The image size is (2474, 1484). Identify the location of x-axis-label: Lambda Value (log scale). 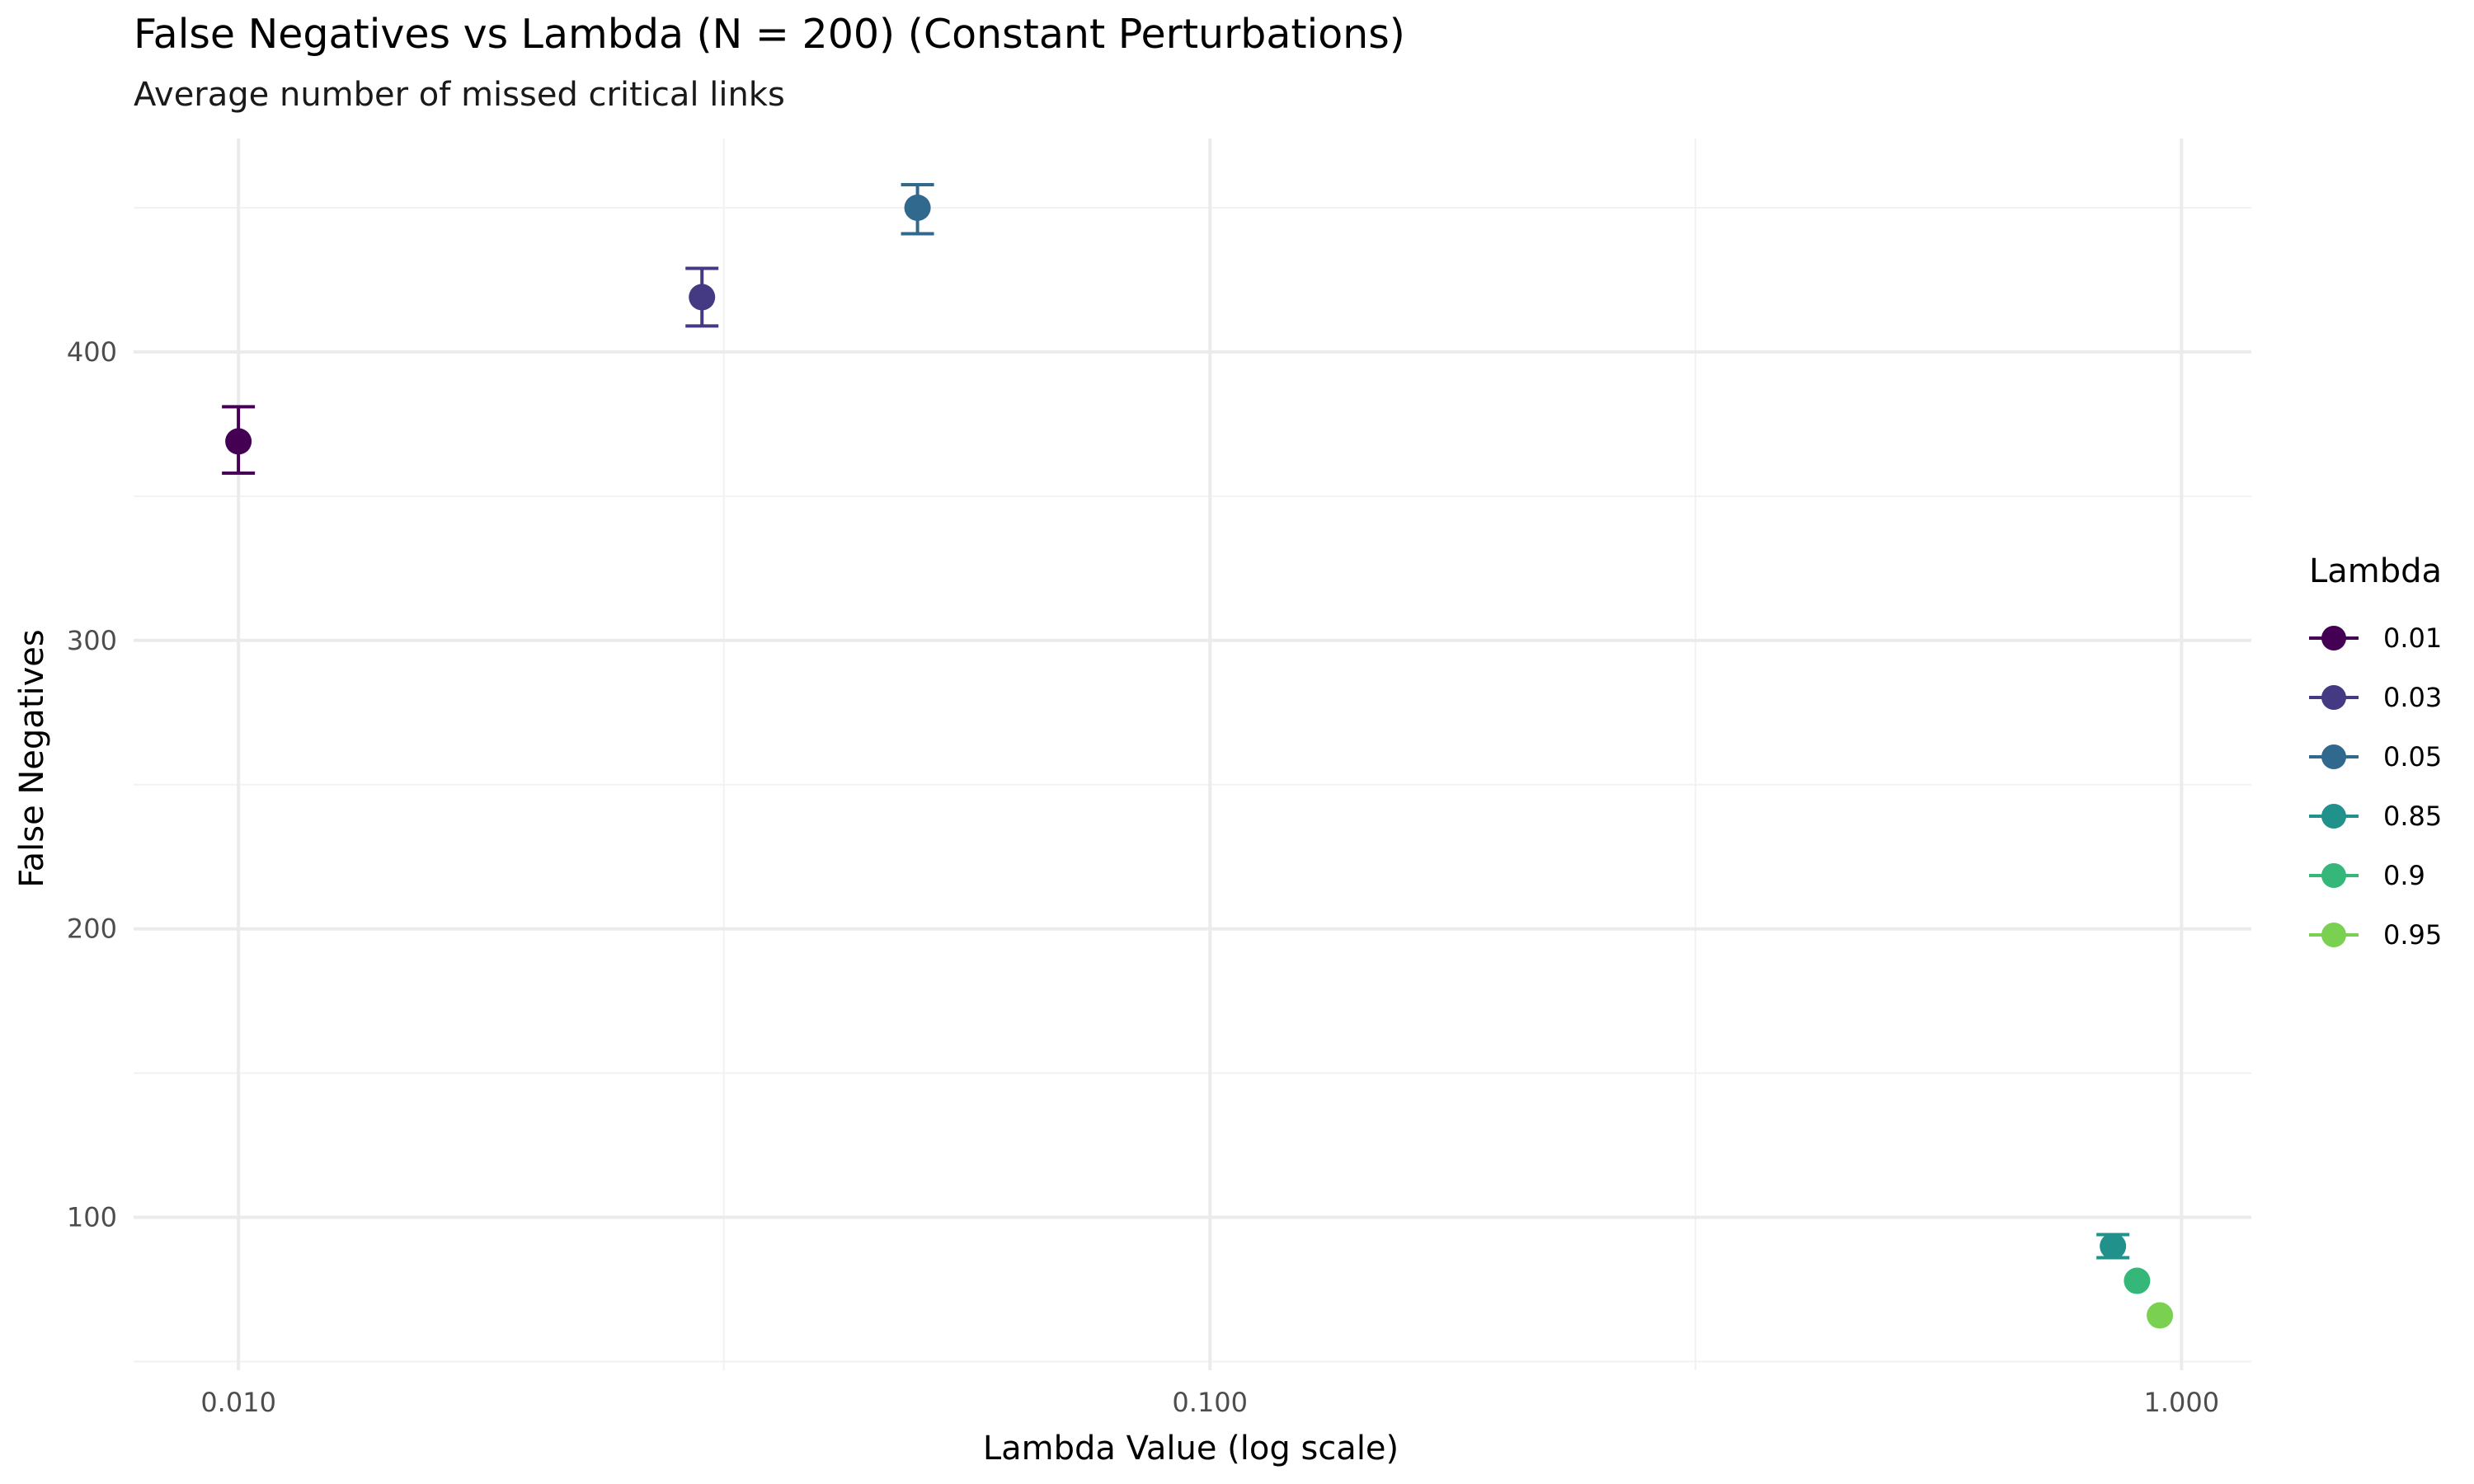
(1191, 1449).